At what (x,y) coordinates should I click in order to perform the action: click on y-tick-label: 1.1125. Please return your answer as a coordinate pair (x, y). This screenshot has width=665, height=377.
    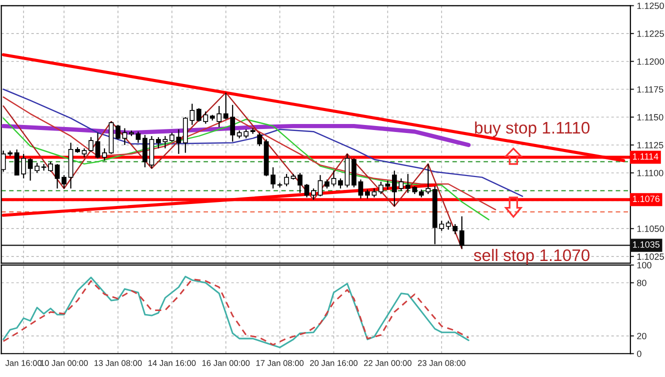
    Looking at the image, I should click on (650, 145).